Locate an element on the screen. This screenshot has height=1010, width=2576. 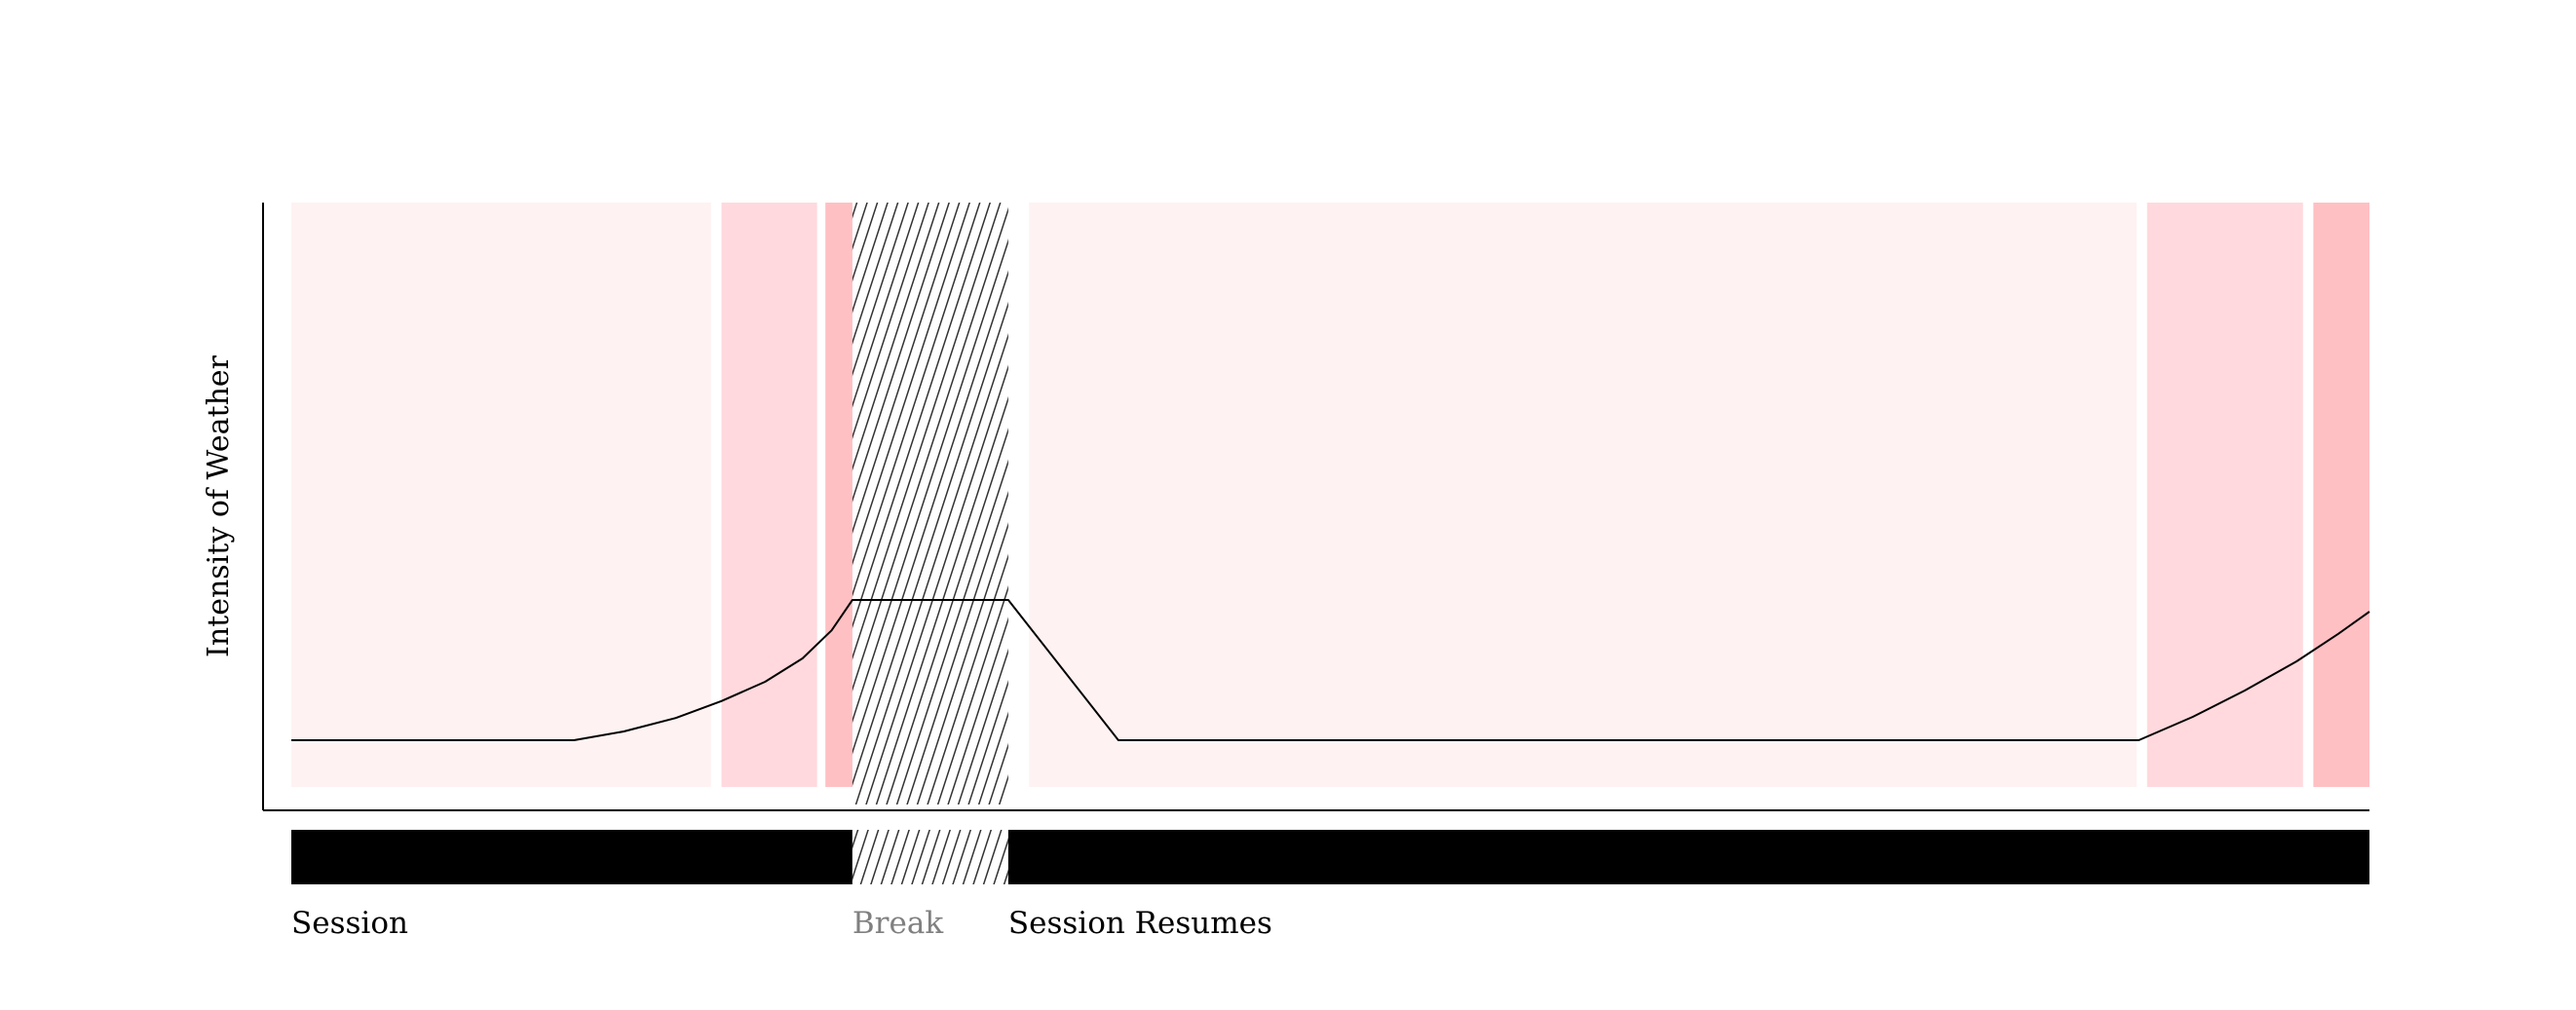
intensity-line is located at coordinates (1330, 670).